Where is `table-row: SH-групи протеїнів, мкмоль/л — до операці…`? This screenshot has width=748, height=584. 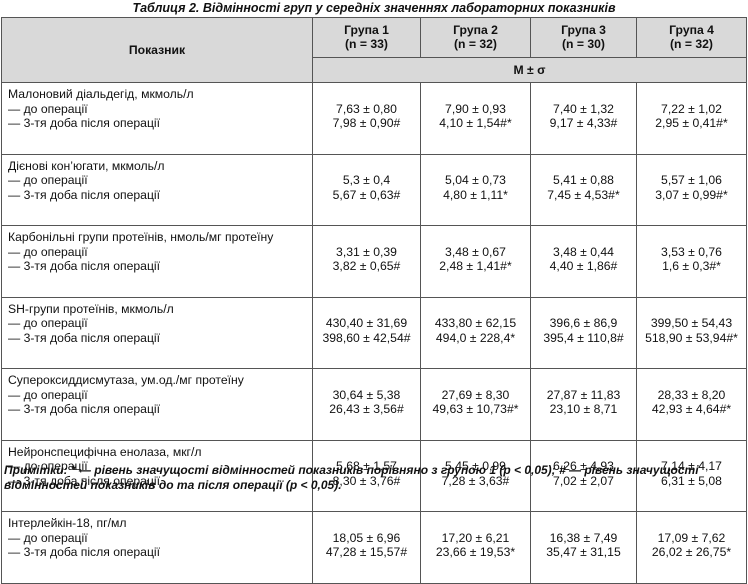 table-row: SH-групи протеїнів, мкмоль/л — до операці… is located at coordinates (374, 332).